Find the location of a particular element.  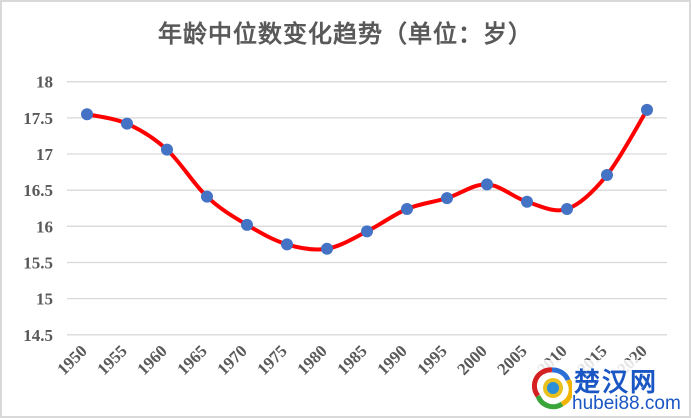

watermark-url: hubei88.com is located at coordinates (626, 403).